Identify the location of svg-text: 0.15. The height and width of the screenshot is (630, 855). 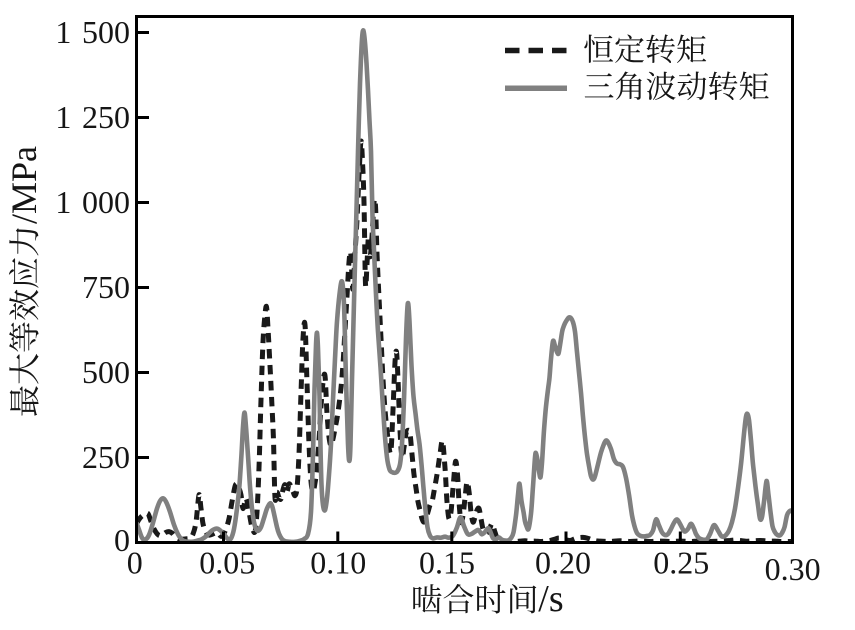
(447, 563).